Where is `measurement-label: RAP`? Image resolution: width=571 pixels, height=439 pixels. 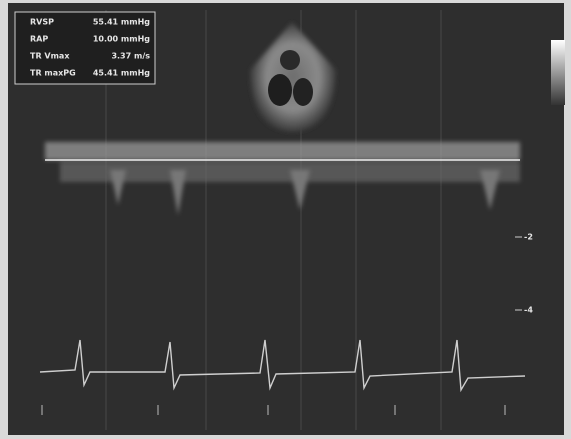 measurement-label: RAP is located at coordinates (39, 39).